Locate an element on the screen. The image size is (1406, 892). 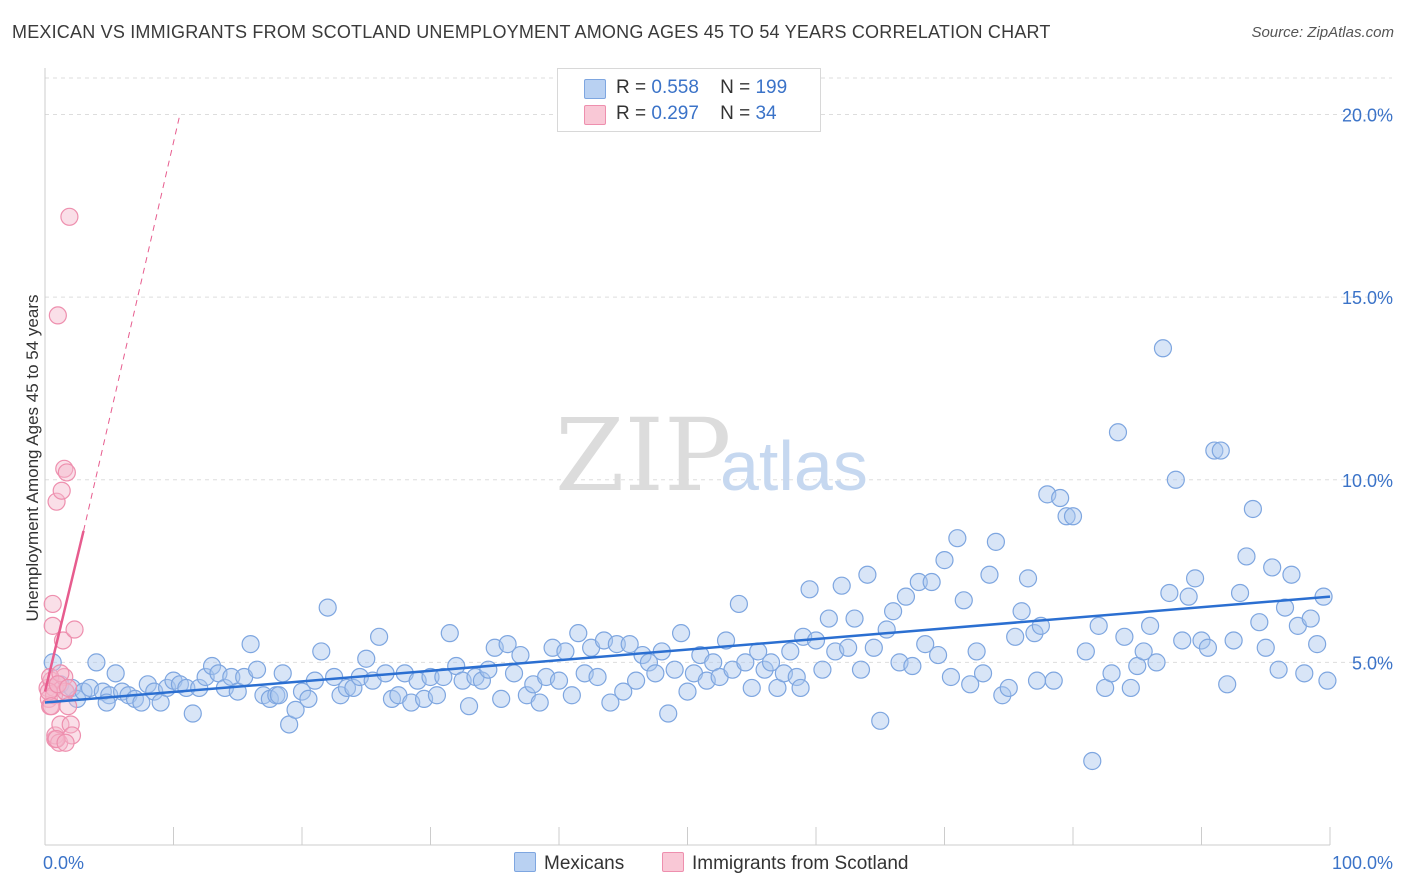
legend-r-value-scotland: 0.297 is located at coordinates (675, 113).